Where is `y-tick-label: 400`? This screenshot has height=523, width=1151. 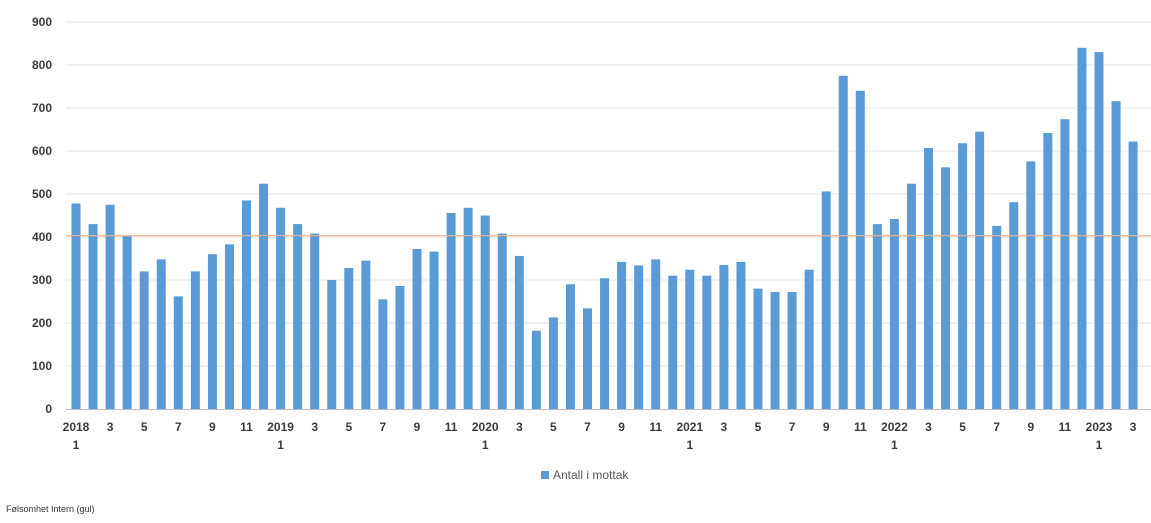 y-tick-label: 400 is located at coordinates (42, 237).